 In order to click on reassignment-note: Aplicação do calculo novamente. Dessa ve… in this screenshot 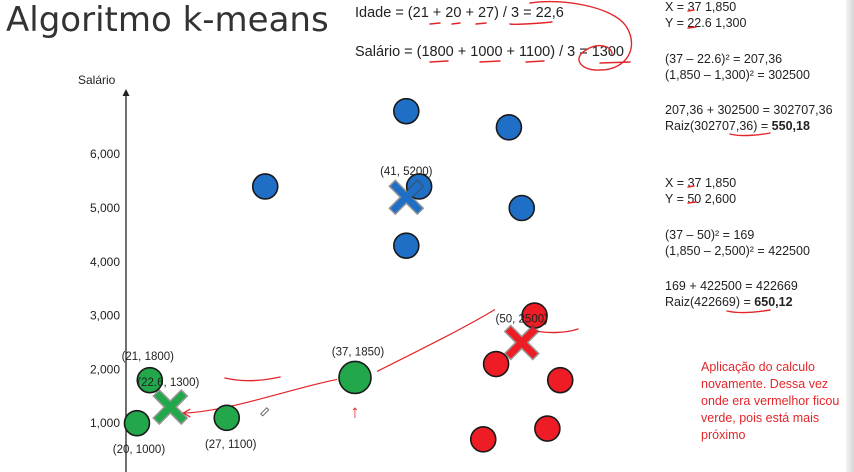, I will do `click(770, 401)`.